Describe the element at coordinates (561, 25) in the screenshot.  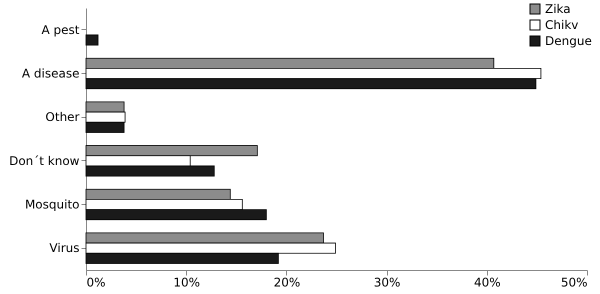
I see `legend-label: Chikv` at that location.